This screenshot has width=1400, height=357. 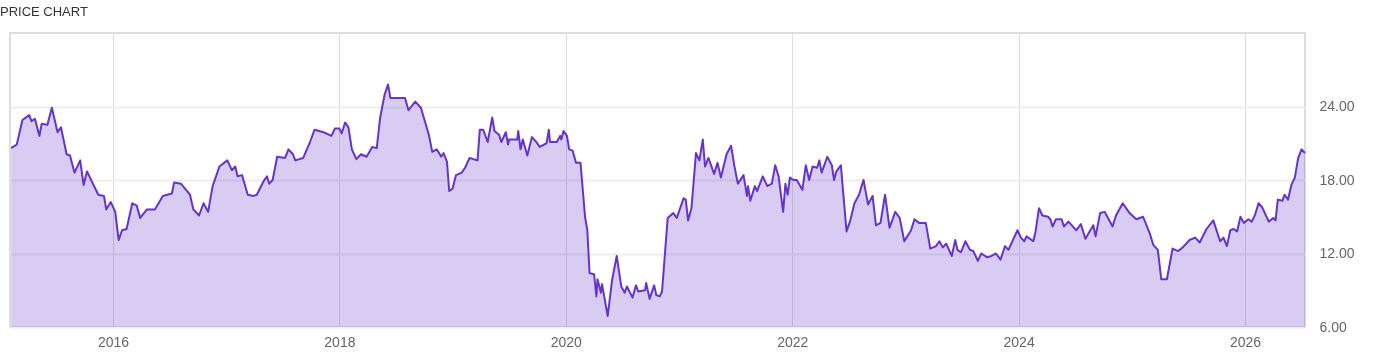 What do you see at coordinates (44, 11) in the screenshot?
I see `chart-title: PRICE CHART` at bounding box center [44, 11].